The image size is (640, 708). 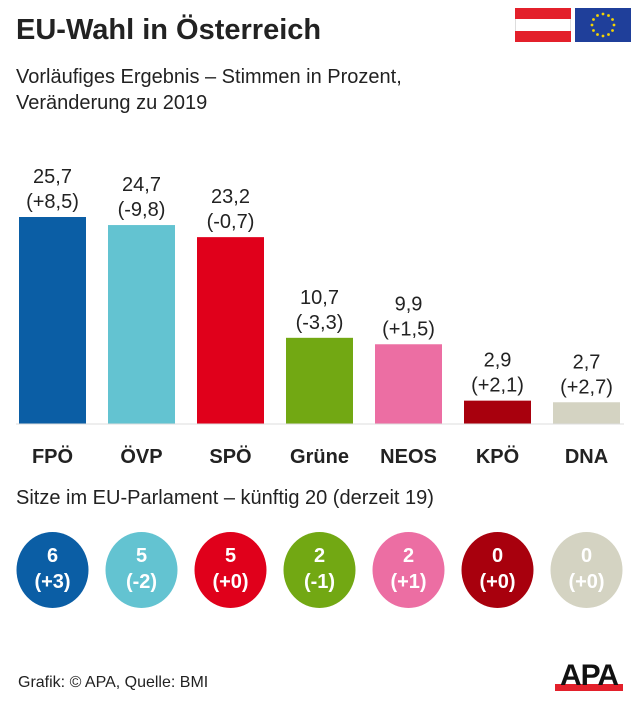 What do you see at coordinates (543, 25) in the screenshot?
I see `austria-flag-icon` at bounding box center [543, 25].